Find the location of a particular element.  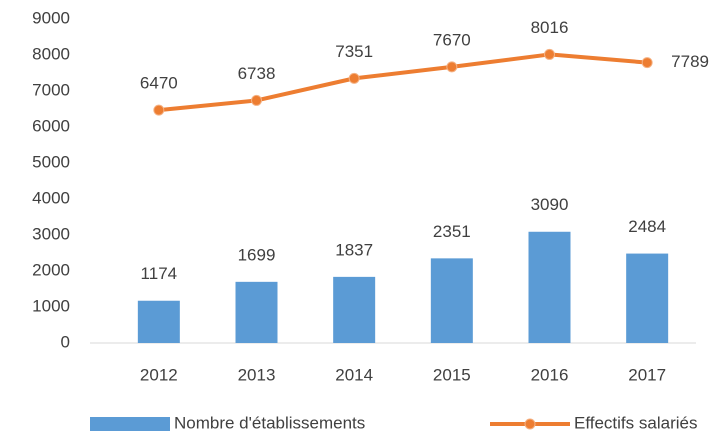

y-tick-label: 1000 is located at coordinates (51, 305).